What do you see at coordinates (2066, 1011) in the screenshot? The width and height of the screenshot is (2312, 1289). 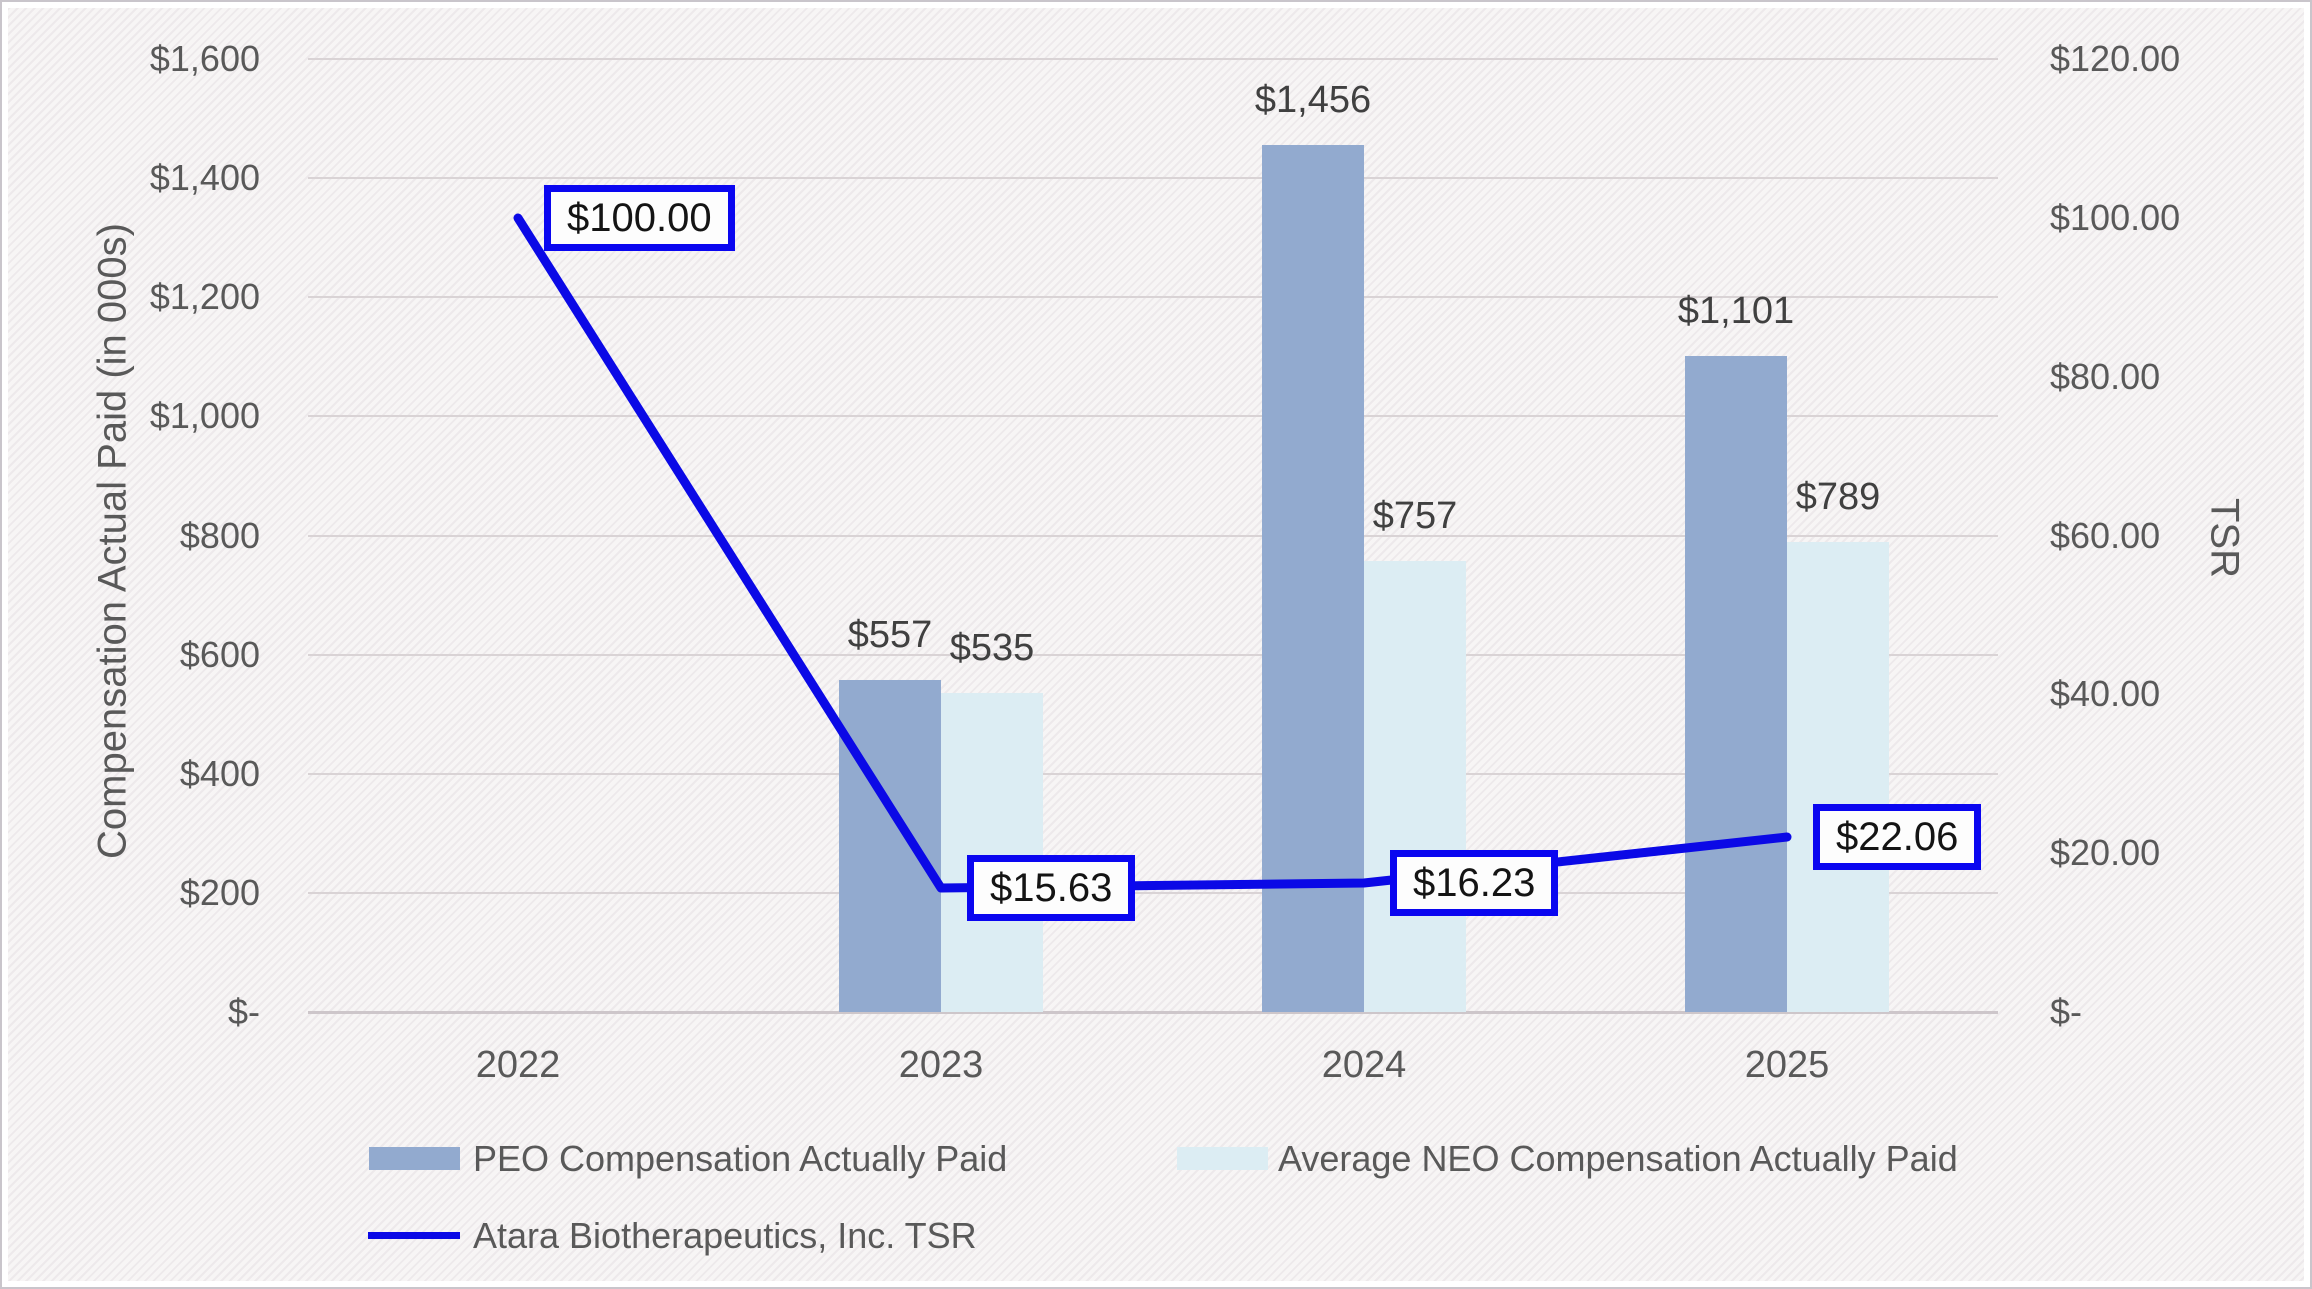 I see `y-axis-tick-right: $-` at bounding box center [2066, 1011].